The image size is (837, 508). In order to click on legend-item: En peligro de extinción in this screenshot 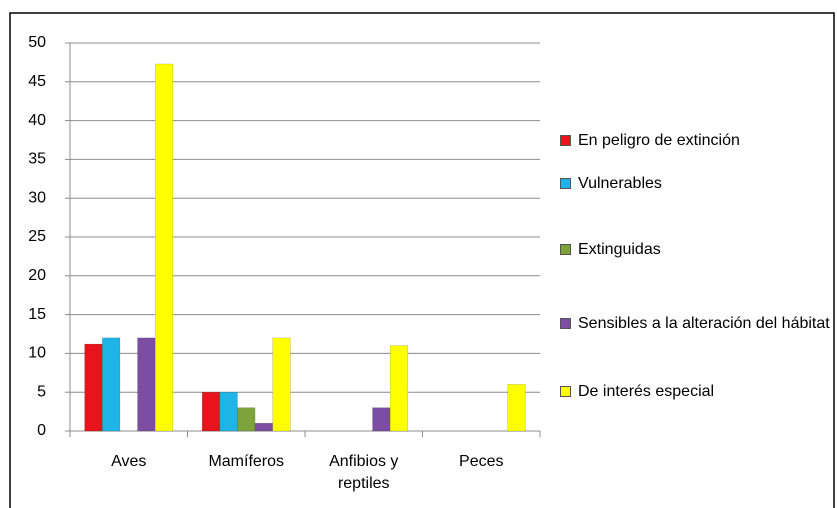, I will do `click(696, 141)`.